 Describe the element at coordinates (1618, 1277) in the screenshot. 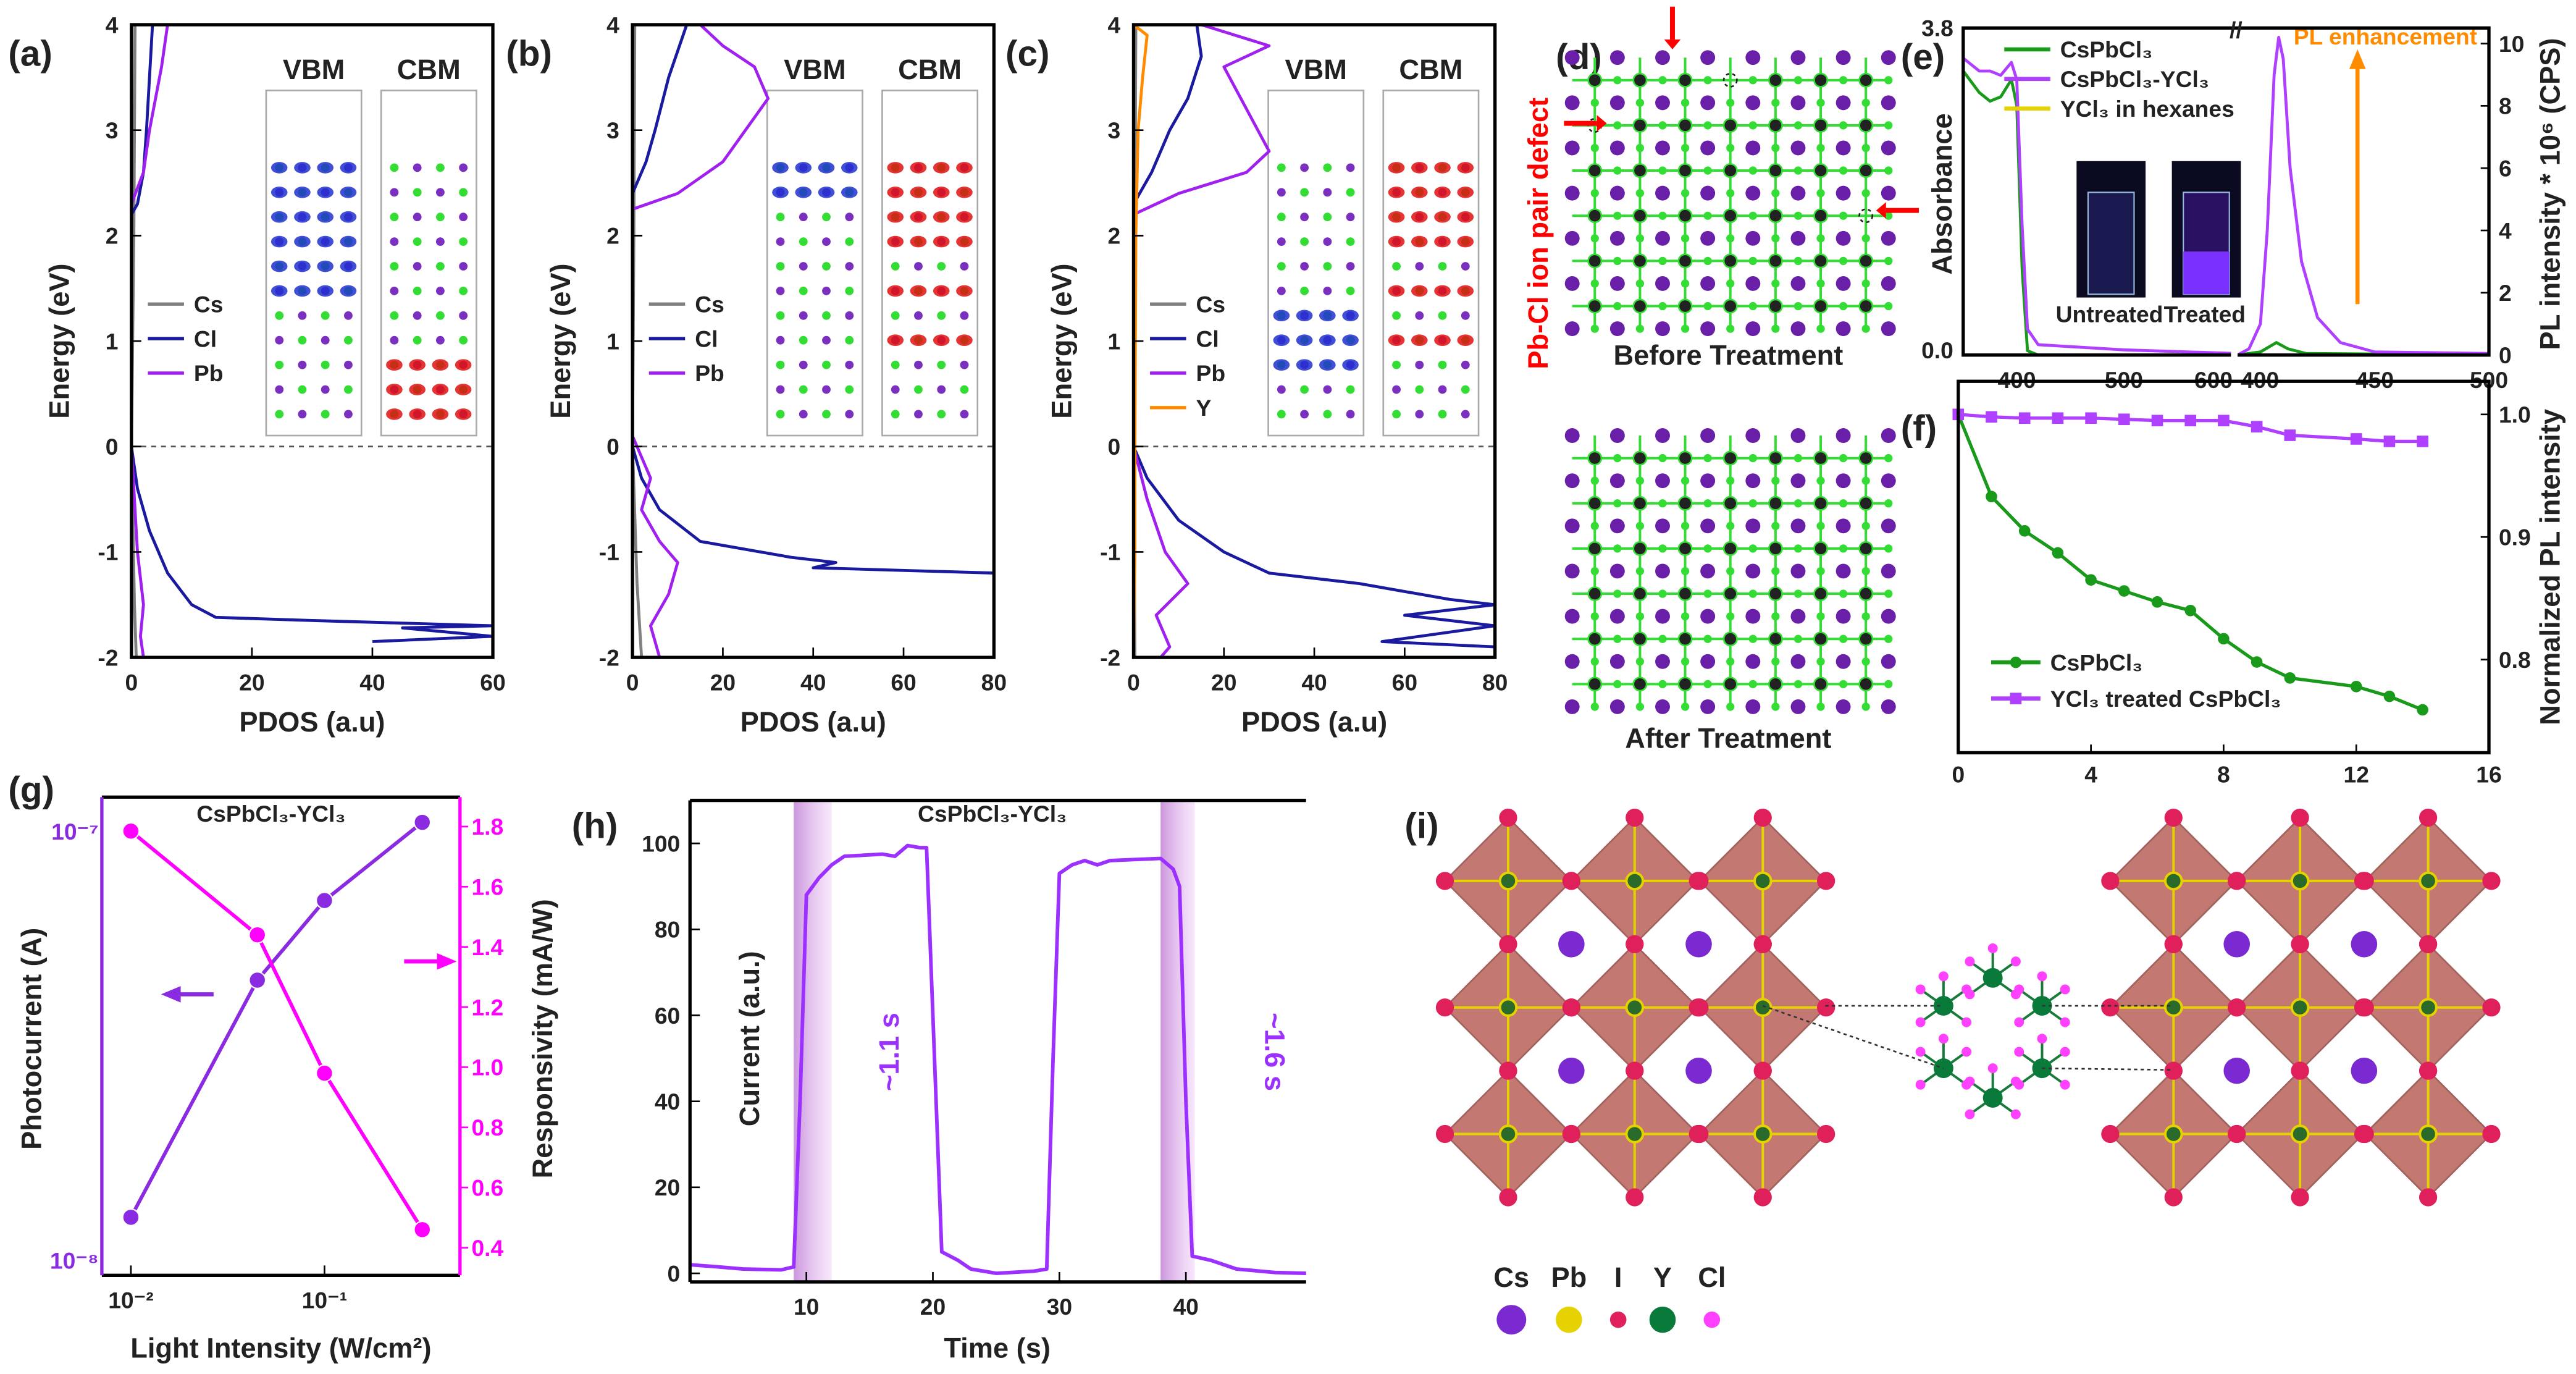

I see `legend-label: I` at that location.